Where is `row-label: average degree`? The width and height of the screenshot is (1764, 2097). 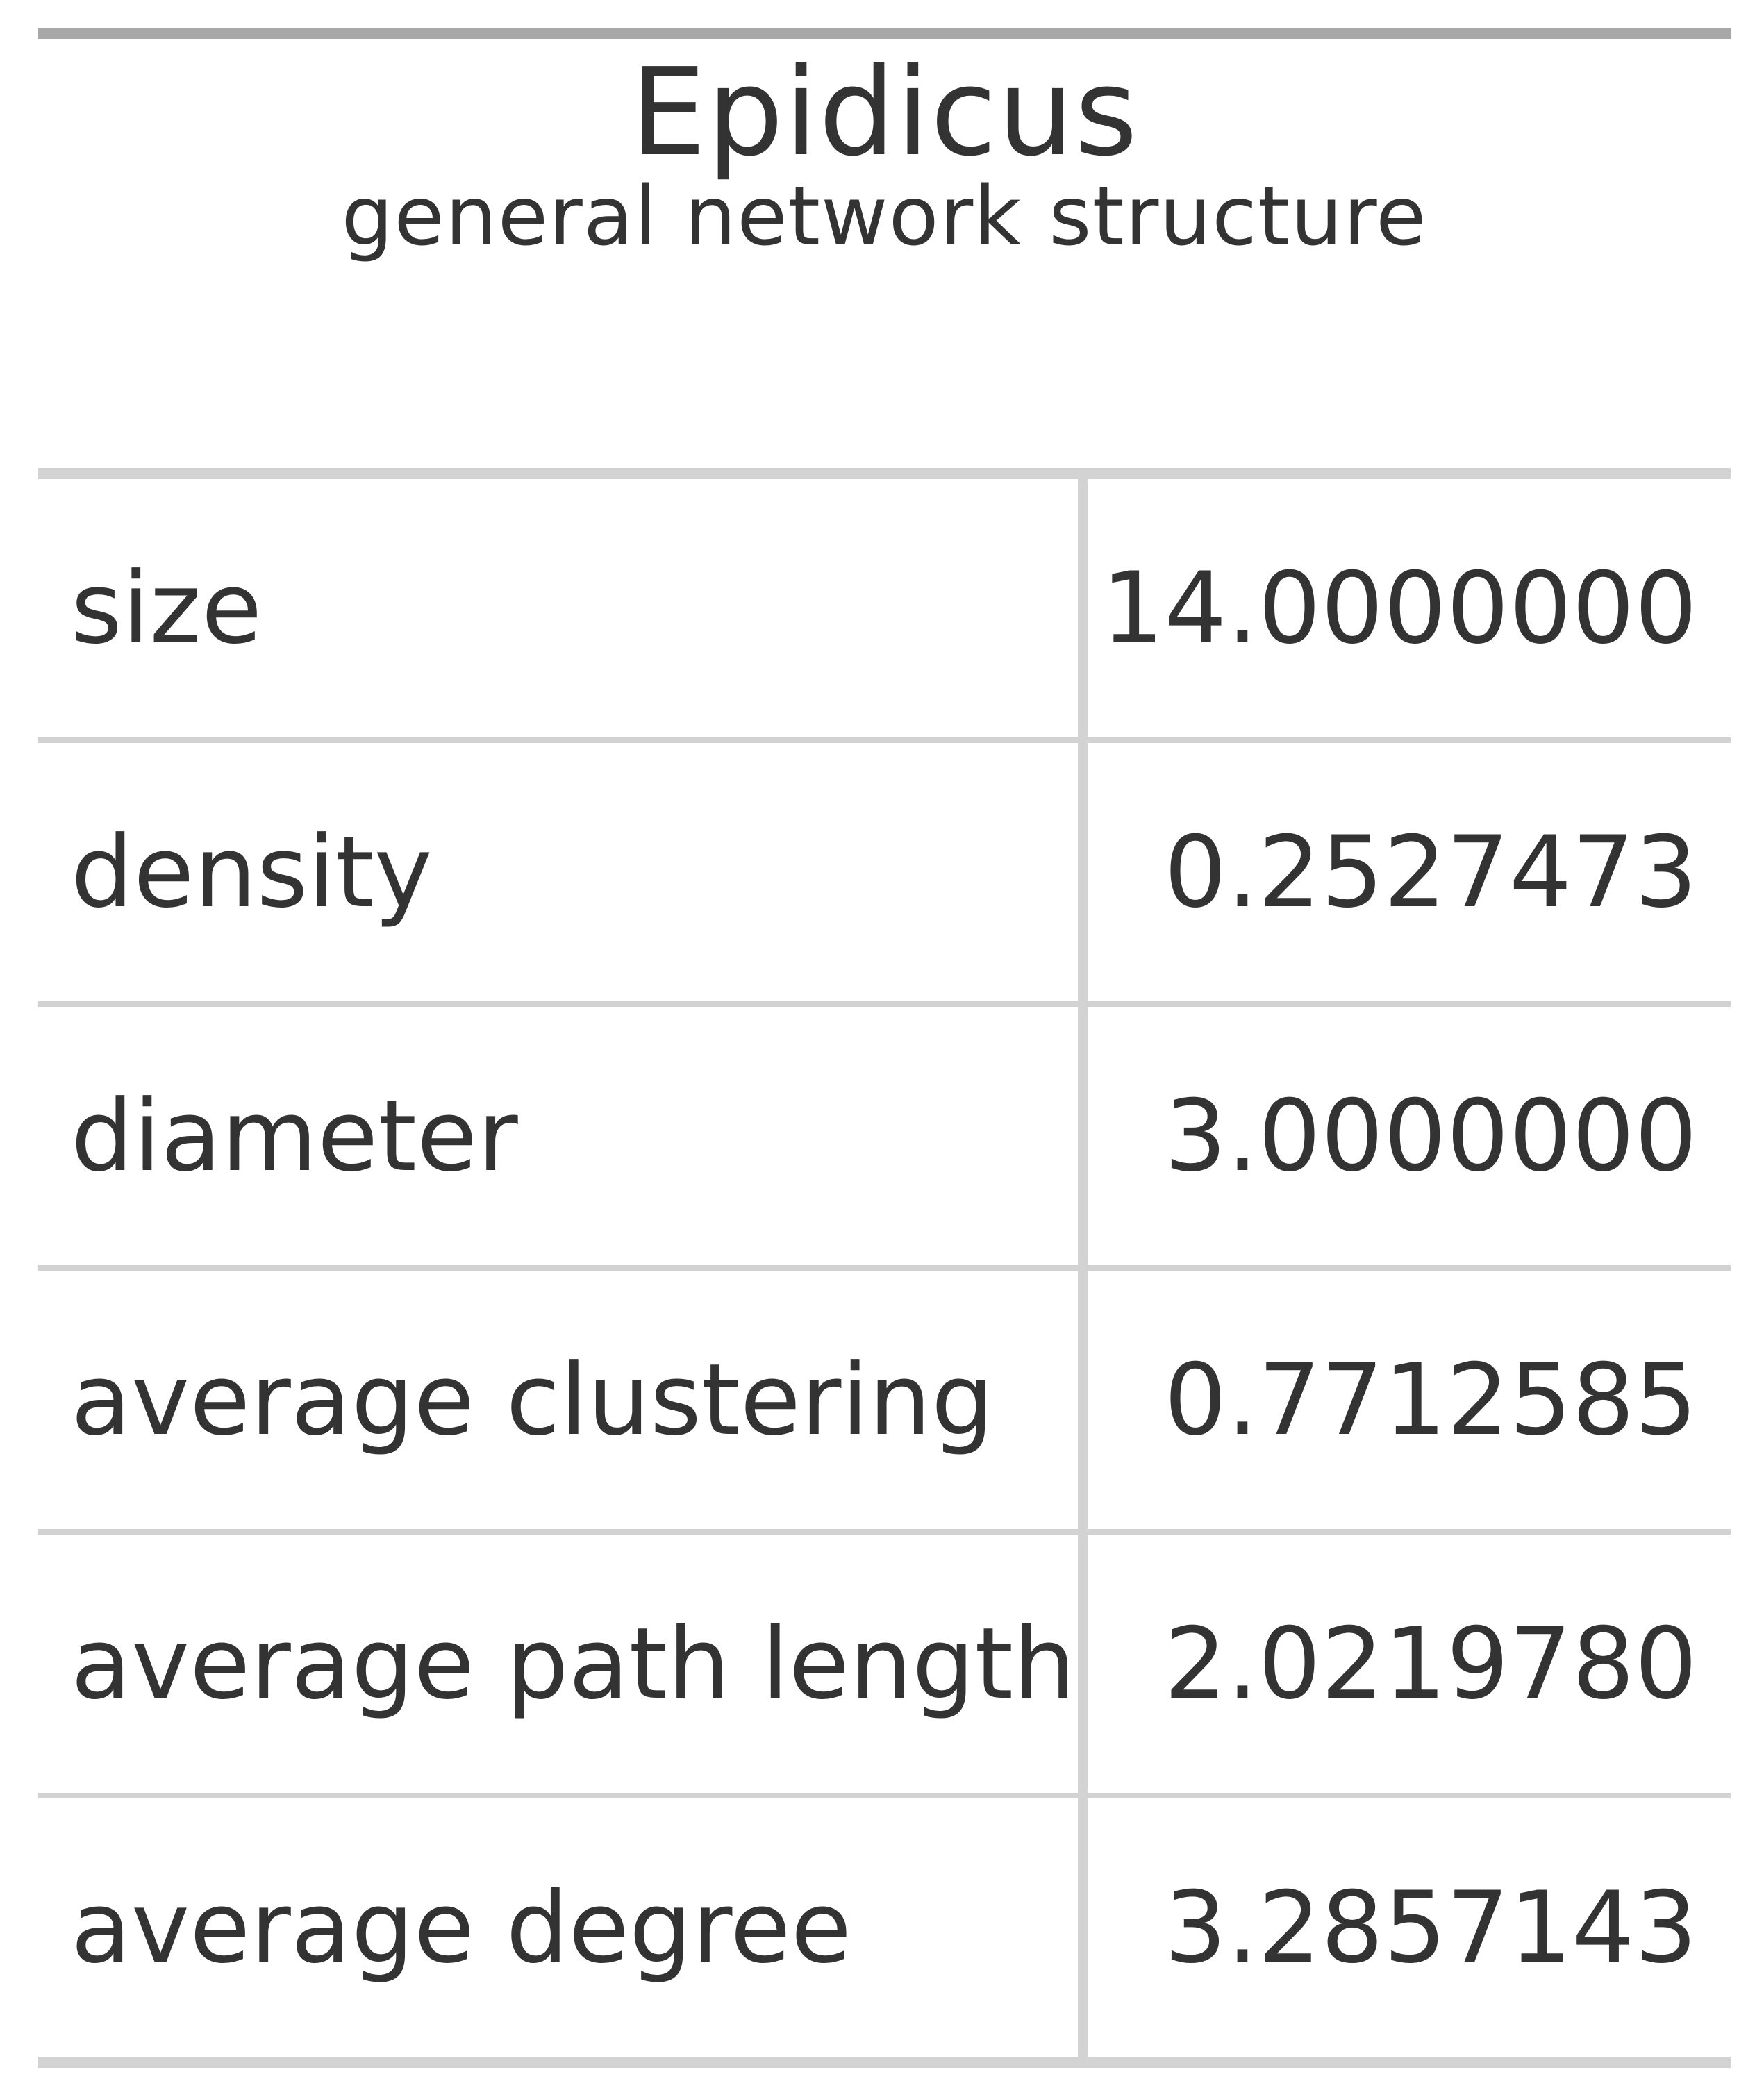
row-label: average degree is located at coordinates (563, 1928).